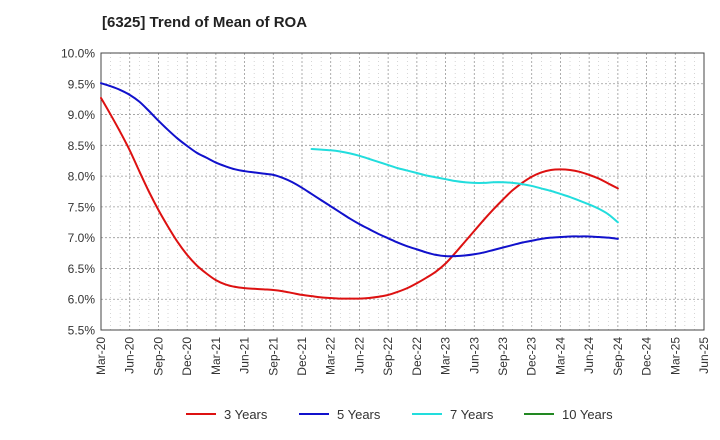 Image resolution: width=720 pixels, height=440 pixels. What do you see at coordinates (158, 356) in the screenshot?
I see `x-tick-label: Sep-20` at bounding box center [158, 356].